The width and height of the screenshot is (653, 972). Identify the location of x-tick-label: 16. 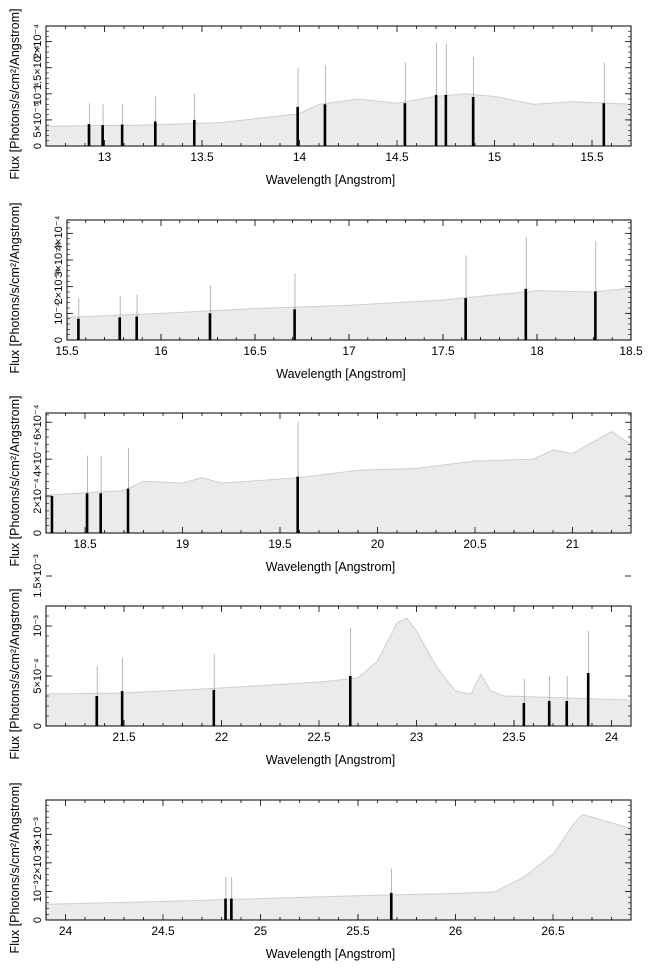
(161, 351).